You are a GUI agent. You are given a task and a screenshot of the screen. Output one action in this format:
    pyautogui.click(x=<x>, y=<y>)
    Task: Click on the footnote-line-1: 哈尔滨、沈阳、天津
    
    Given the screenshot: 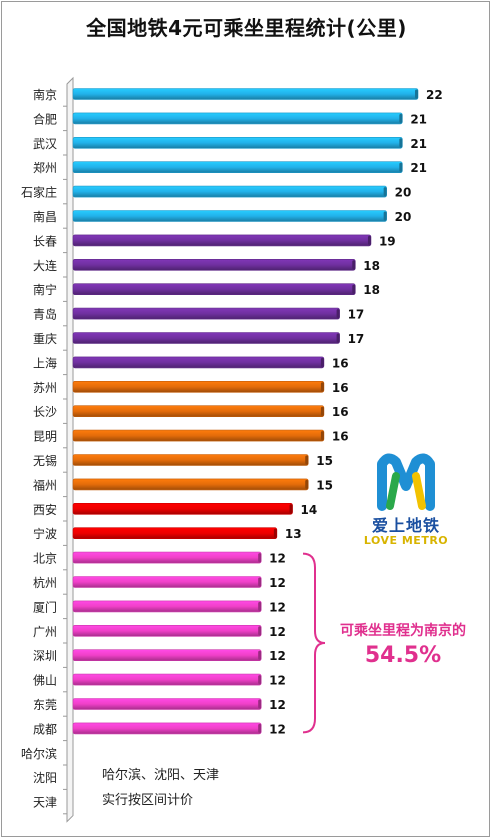 What is the action you would take?
    pyautogui.click(x=161, y=775)
    